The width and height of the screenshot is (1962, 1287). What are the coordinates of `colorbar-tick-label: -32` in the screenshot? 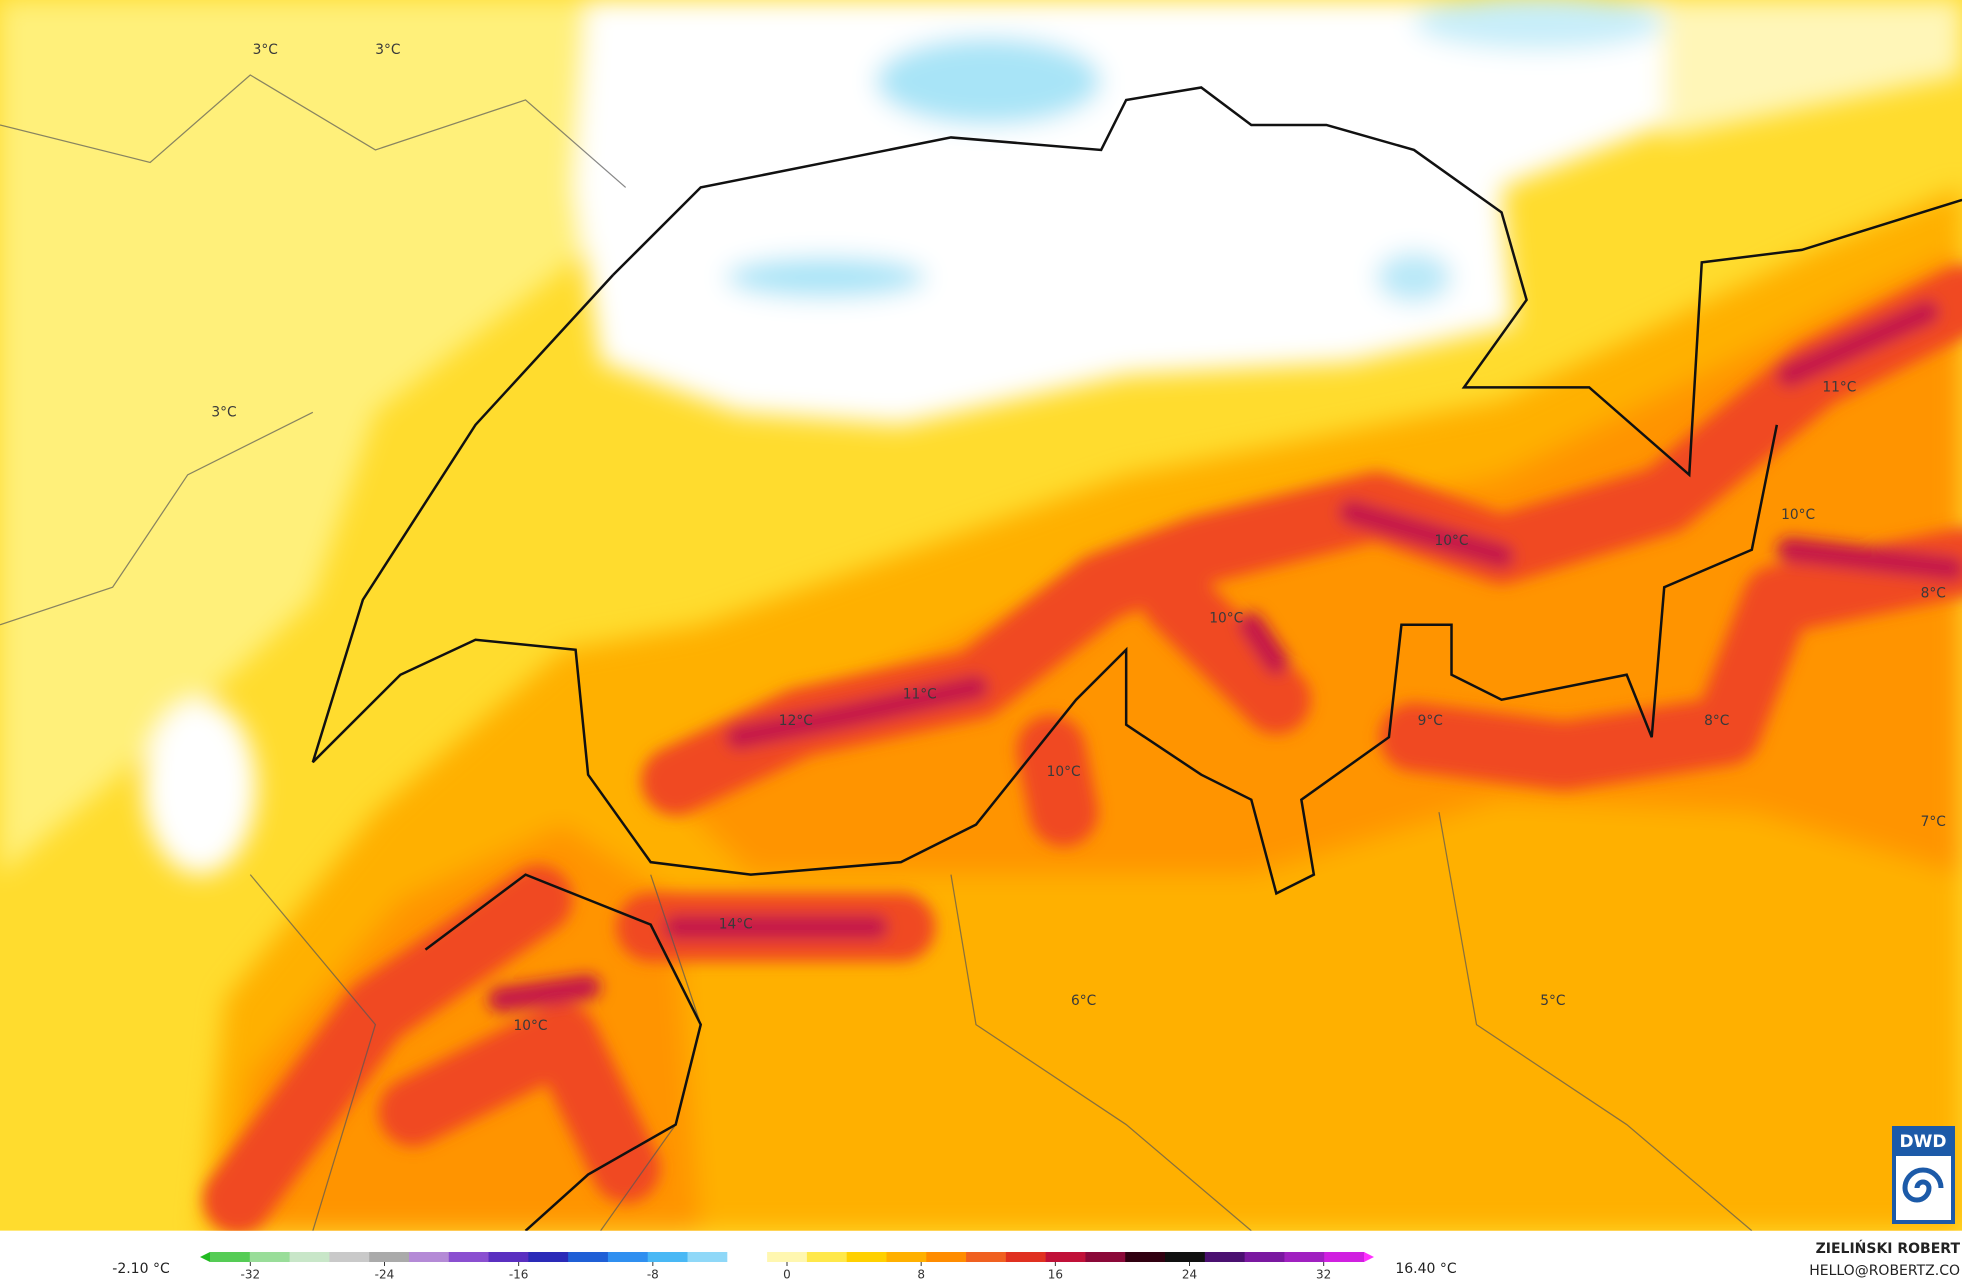 It's located at (251, 1275).